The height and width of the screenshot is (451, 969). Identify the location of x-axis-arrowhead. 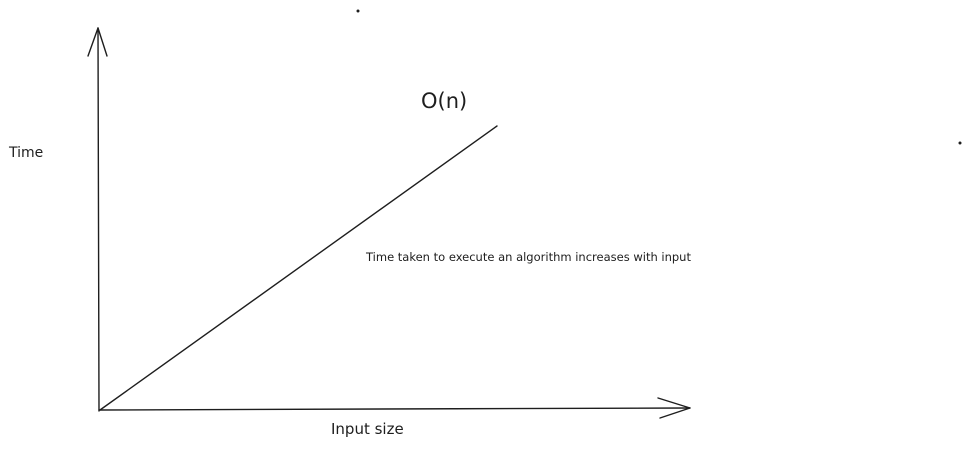
(674, 408).